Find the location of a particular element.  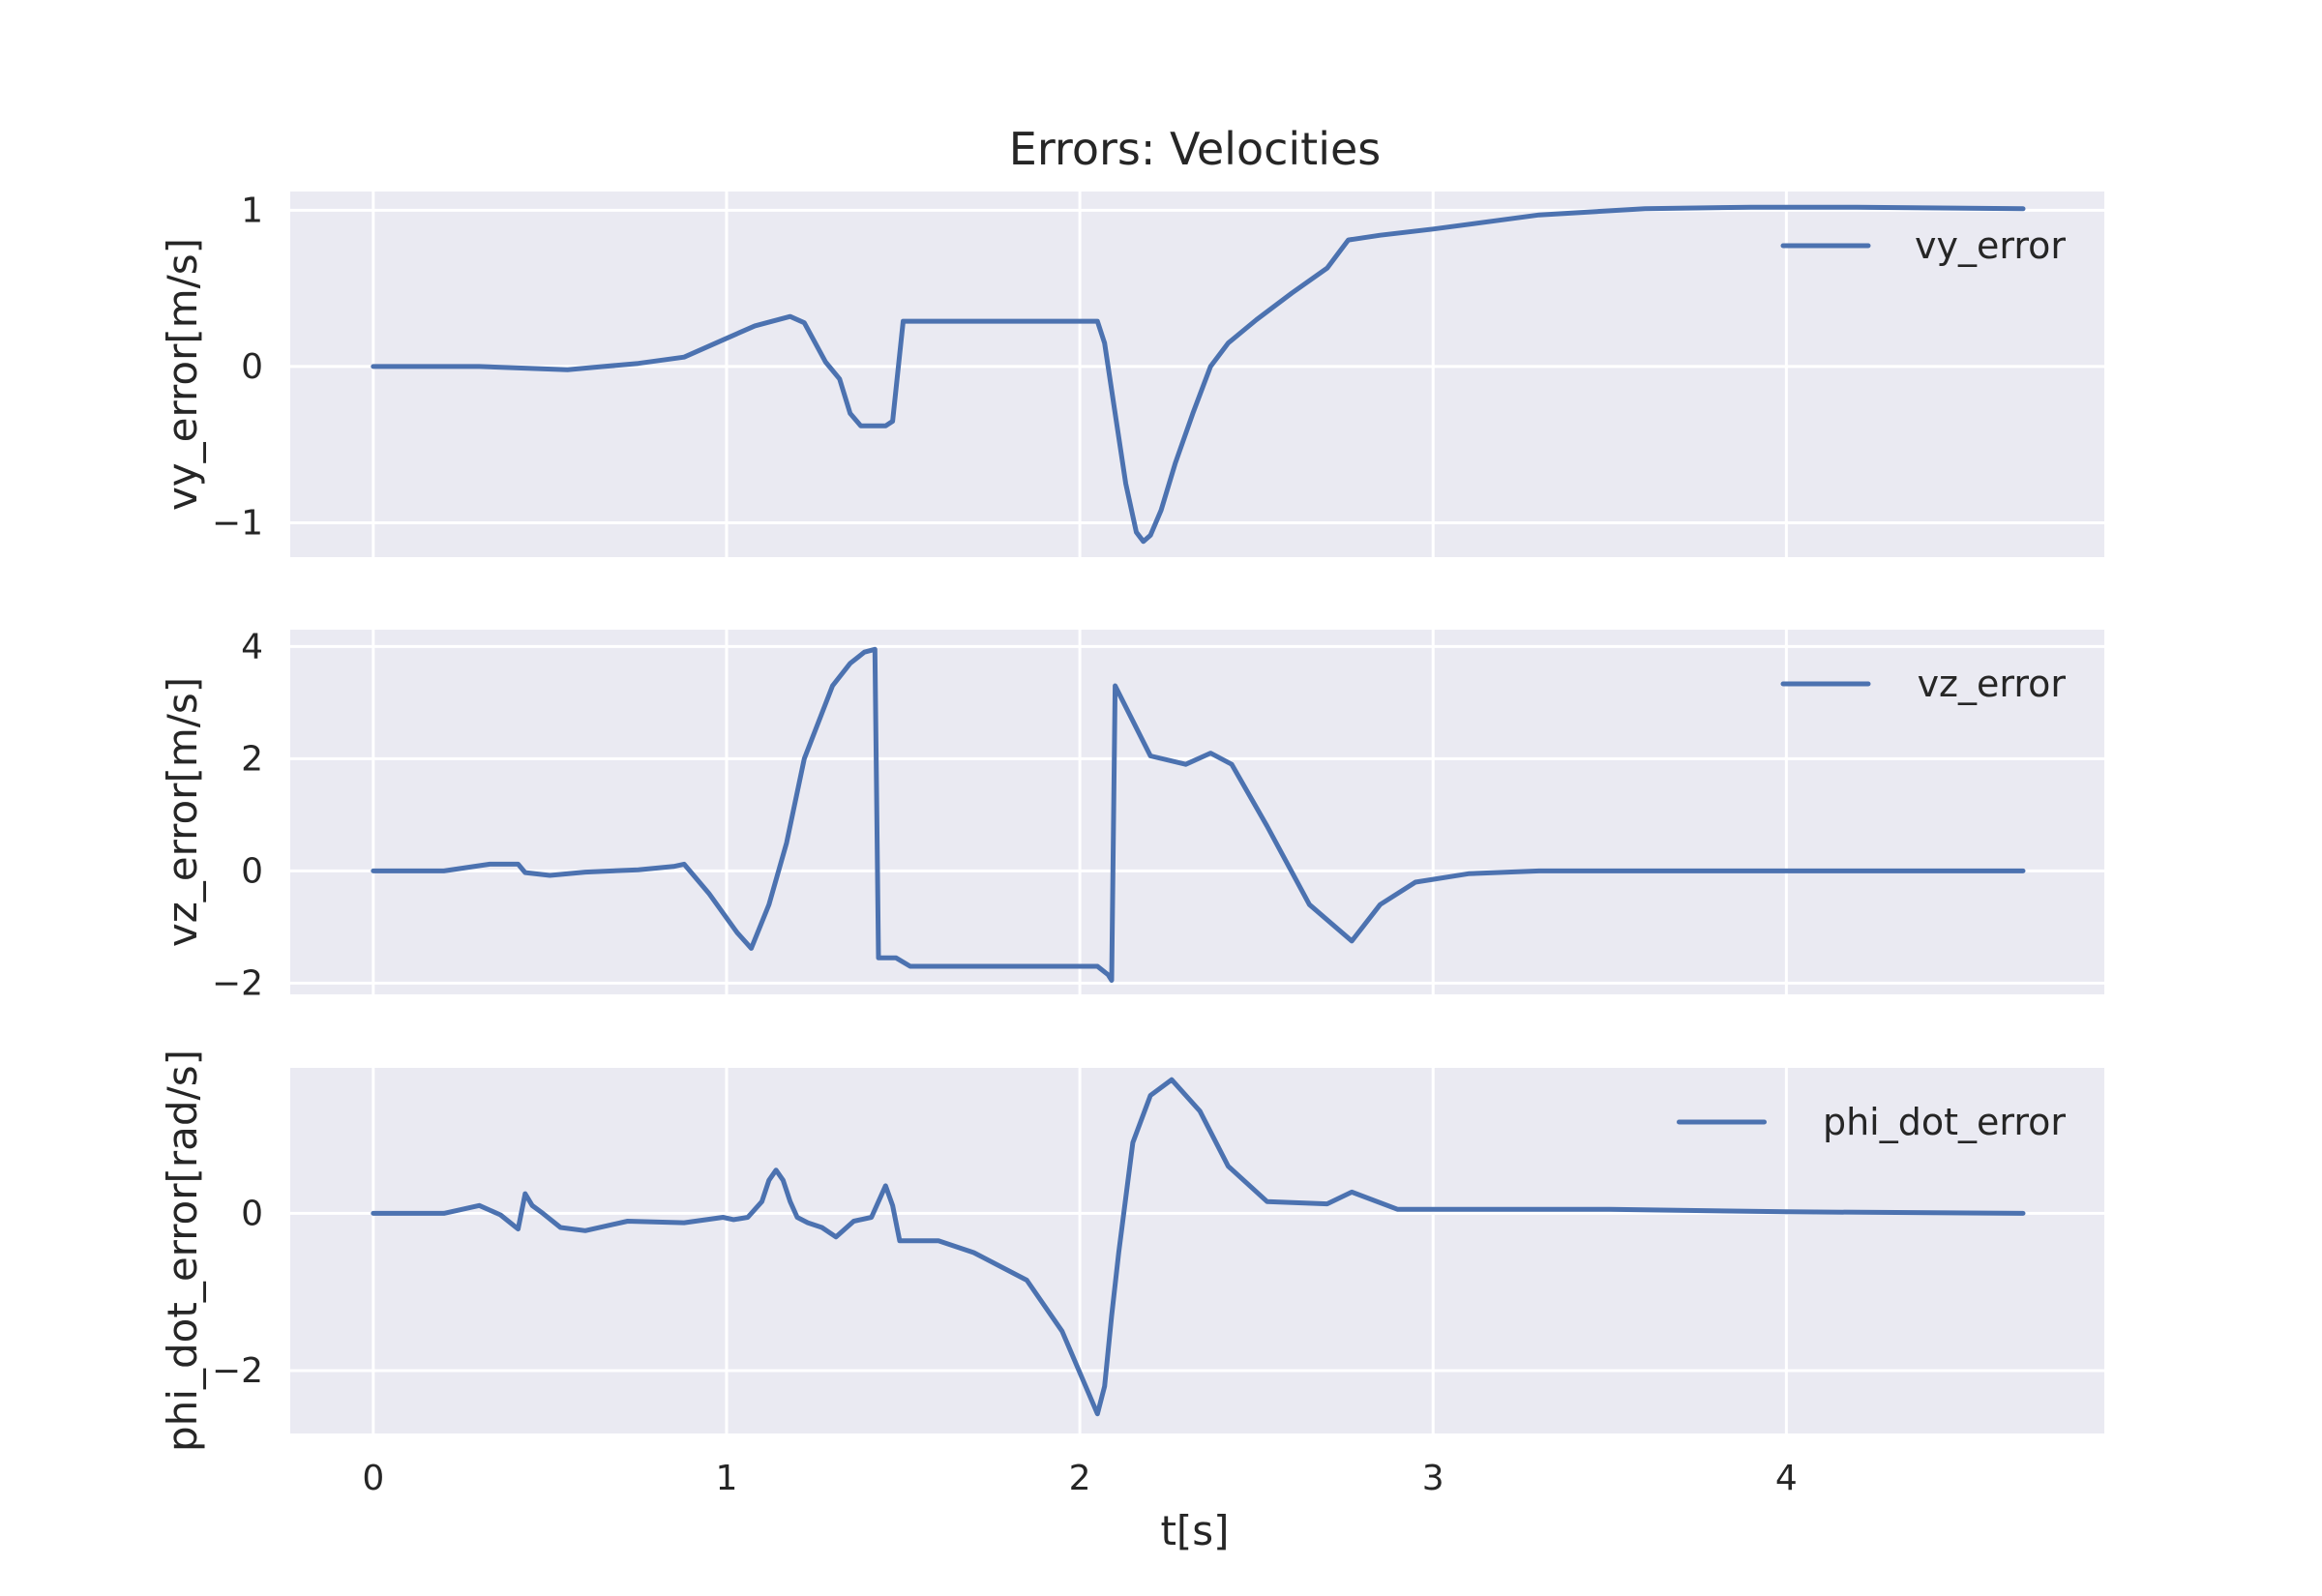

x-axis-label: t[s] is located at coordinates (1194, 1530).